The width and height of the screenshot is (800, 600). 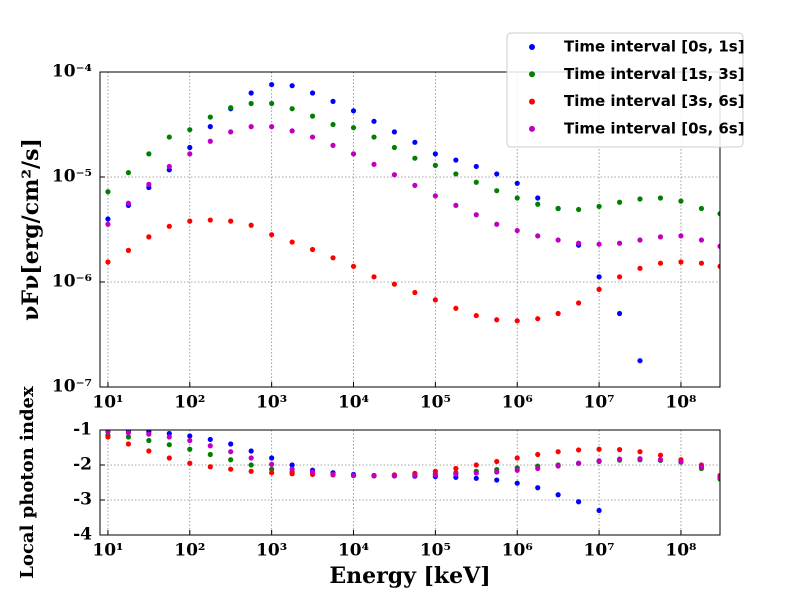 What do you see at coordinates (654, 128) in the screenshot?
I see `legend-label: Time interval [0s, 6s]` at bounding box center [654, 128].